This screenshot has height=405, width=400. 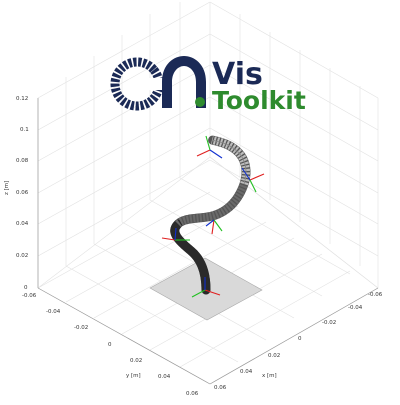 What do you see at coordinates (300, 339) in the screenshot?
I see `x-tick: 0` at bounding box center [300, 339].